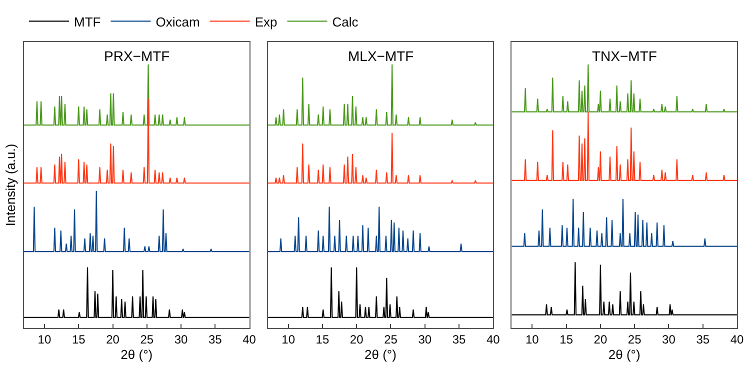 The width and height of the screenshot is (750, 374). What do you see at coordinates (345, 22) in the screenshot?
I see `legend-label: Calc` at bounding box center [345, 22].